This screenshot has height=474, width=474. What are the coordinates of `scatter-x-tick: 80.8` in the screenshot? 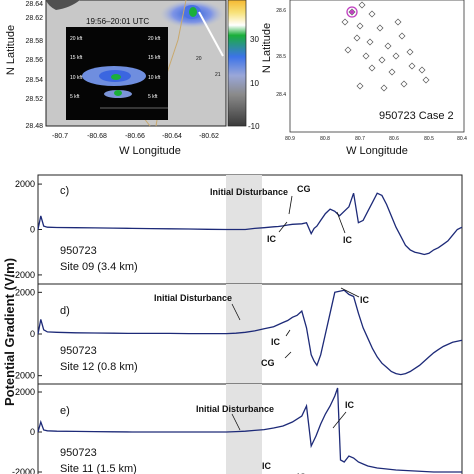 It's located at (325, 139).